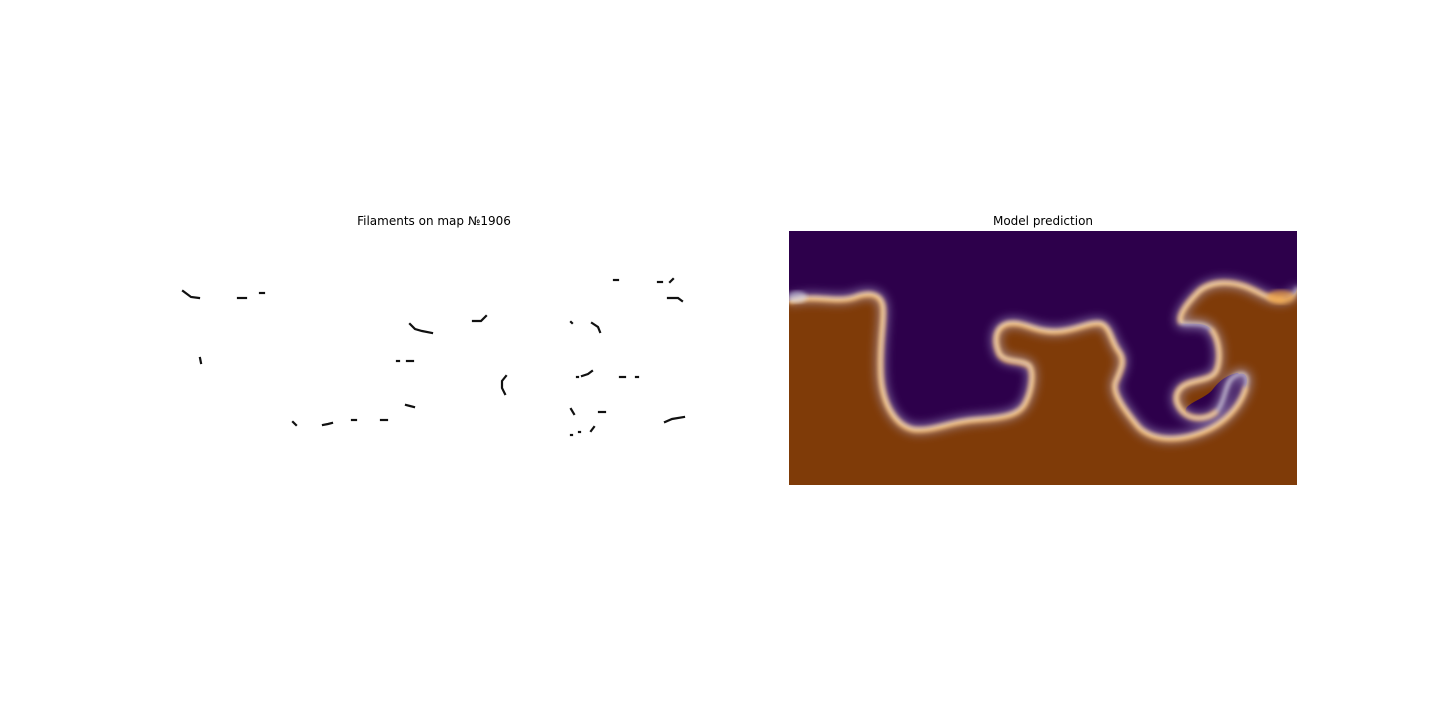  Describe the element at coordinates (1043, 221) in the screenshot. I see `right-panel-title: Model prediction` at that location.